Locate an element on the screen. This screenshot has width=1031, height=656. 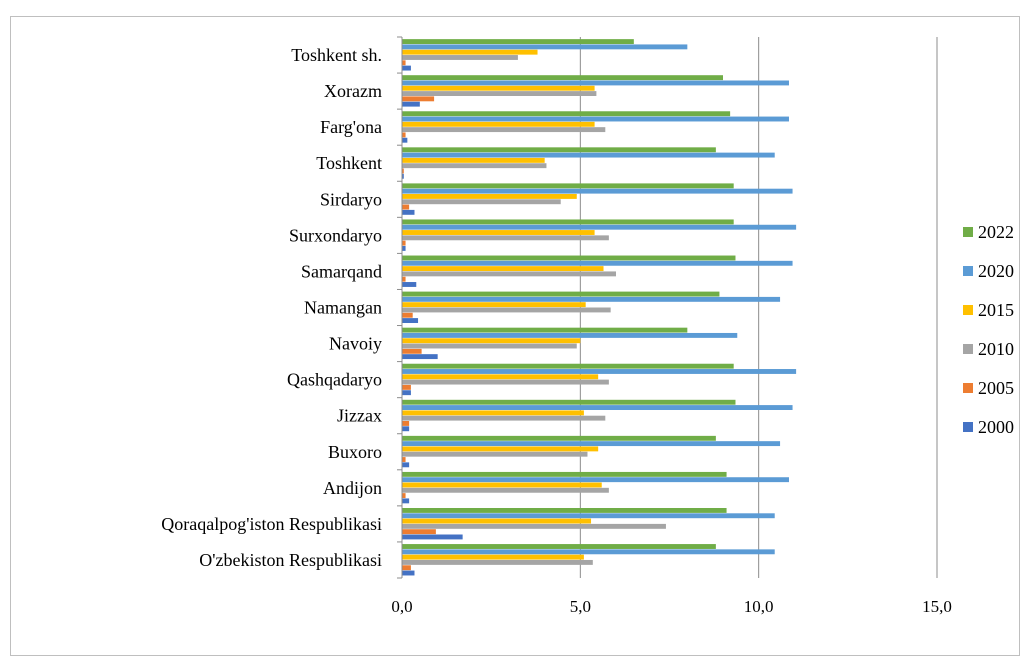
category-label: Buxoro is located at coordinates (355, 452).